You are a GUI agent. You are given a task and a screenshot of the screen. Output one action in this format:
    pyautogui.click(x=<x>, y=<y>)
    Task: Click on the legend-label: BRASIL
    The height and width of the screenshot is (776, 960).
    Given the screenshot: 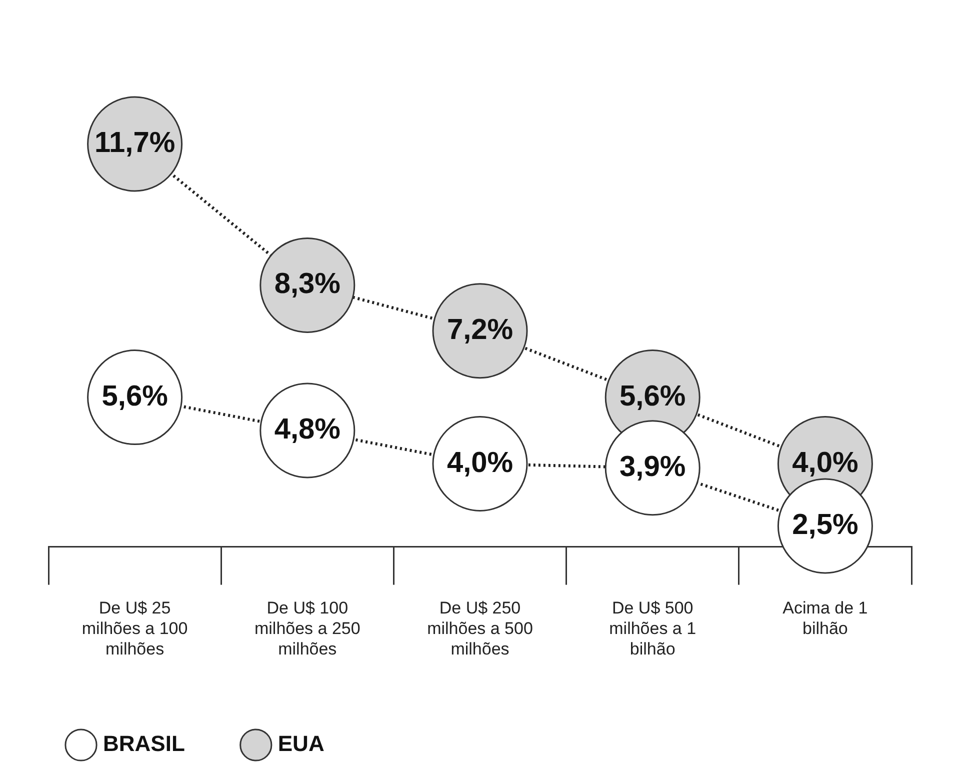 What is the action you would take?
    pyautogui.click(x=144, y=743)
    